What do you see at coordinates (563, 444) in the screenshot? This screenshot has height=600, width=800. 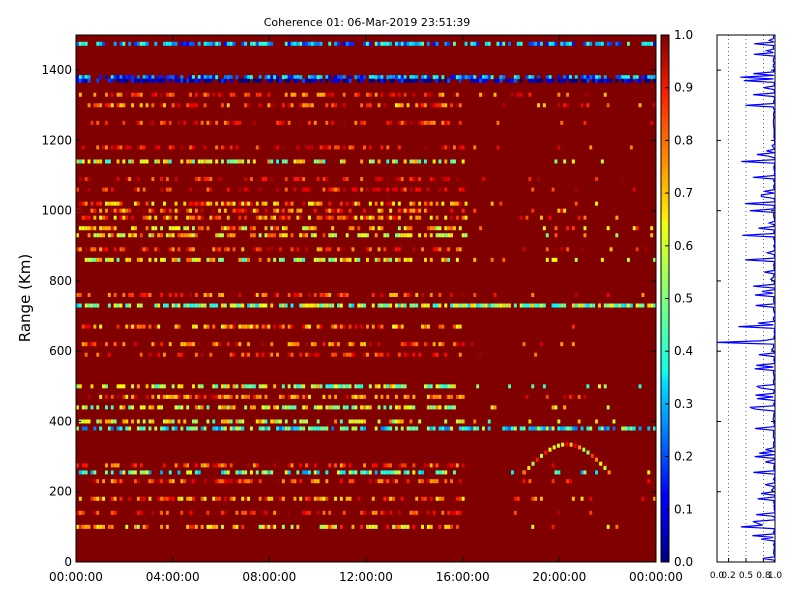 I see `arc-event-cell` at bounding box center [563, 444].